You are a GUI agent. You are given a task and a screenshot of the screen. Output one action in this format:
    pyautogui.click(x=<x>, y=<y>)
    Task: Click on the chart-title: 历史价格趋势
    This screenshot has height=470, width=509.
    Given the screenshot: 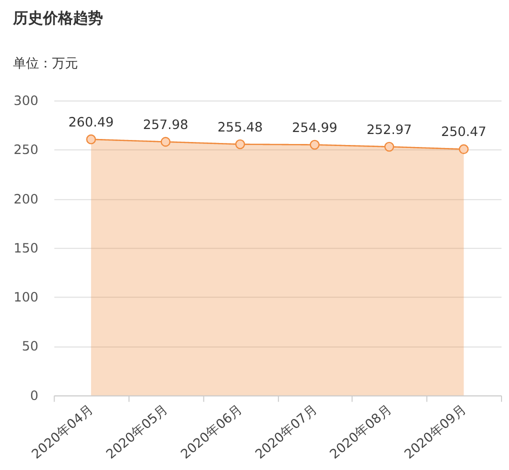 What is the action you would take?
    pyautogui.click(x=58, y=17)
    